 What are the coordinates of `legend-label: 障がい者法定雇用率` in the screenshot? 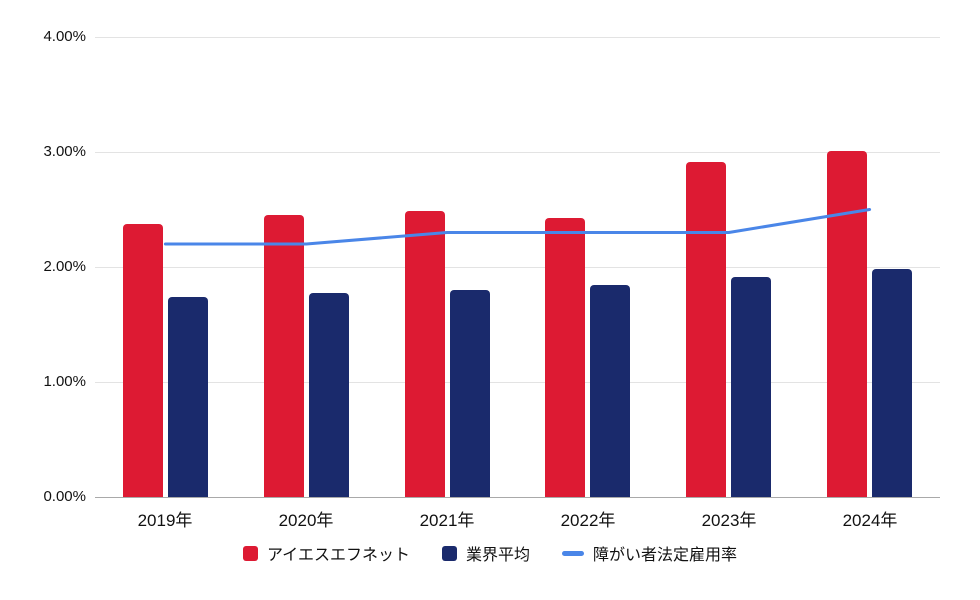 It's located at (665, 555).